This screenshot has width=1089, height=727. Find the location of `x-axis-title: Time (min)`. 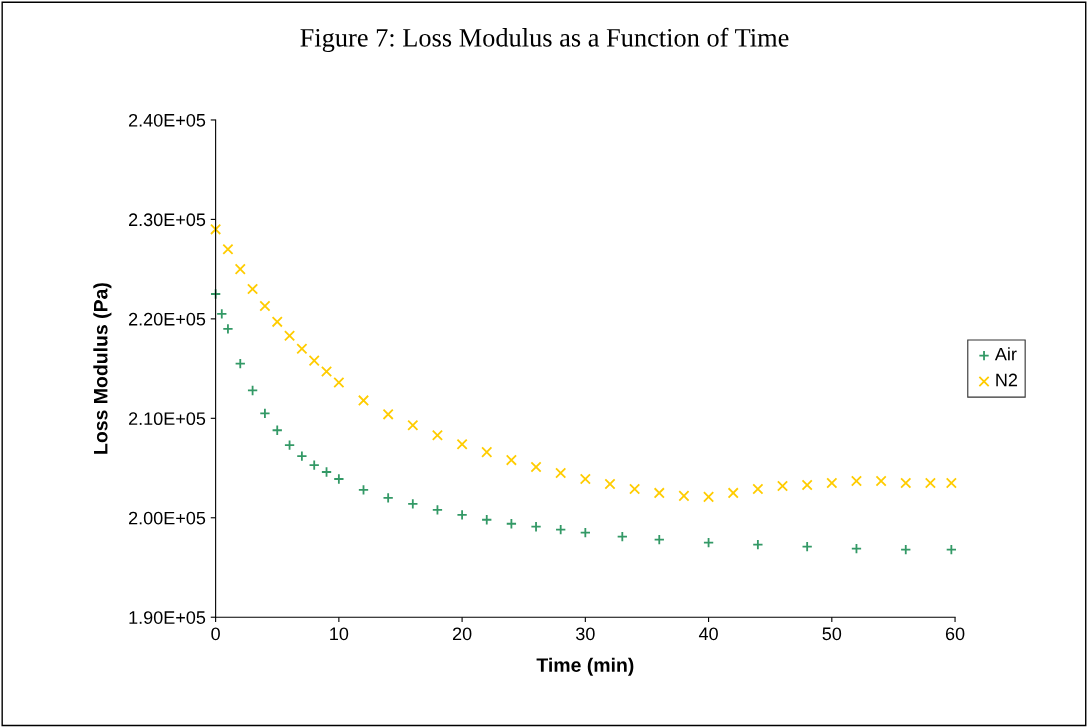

x-axis-title: Time (min) is located at coordinates (585, 666).